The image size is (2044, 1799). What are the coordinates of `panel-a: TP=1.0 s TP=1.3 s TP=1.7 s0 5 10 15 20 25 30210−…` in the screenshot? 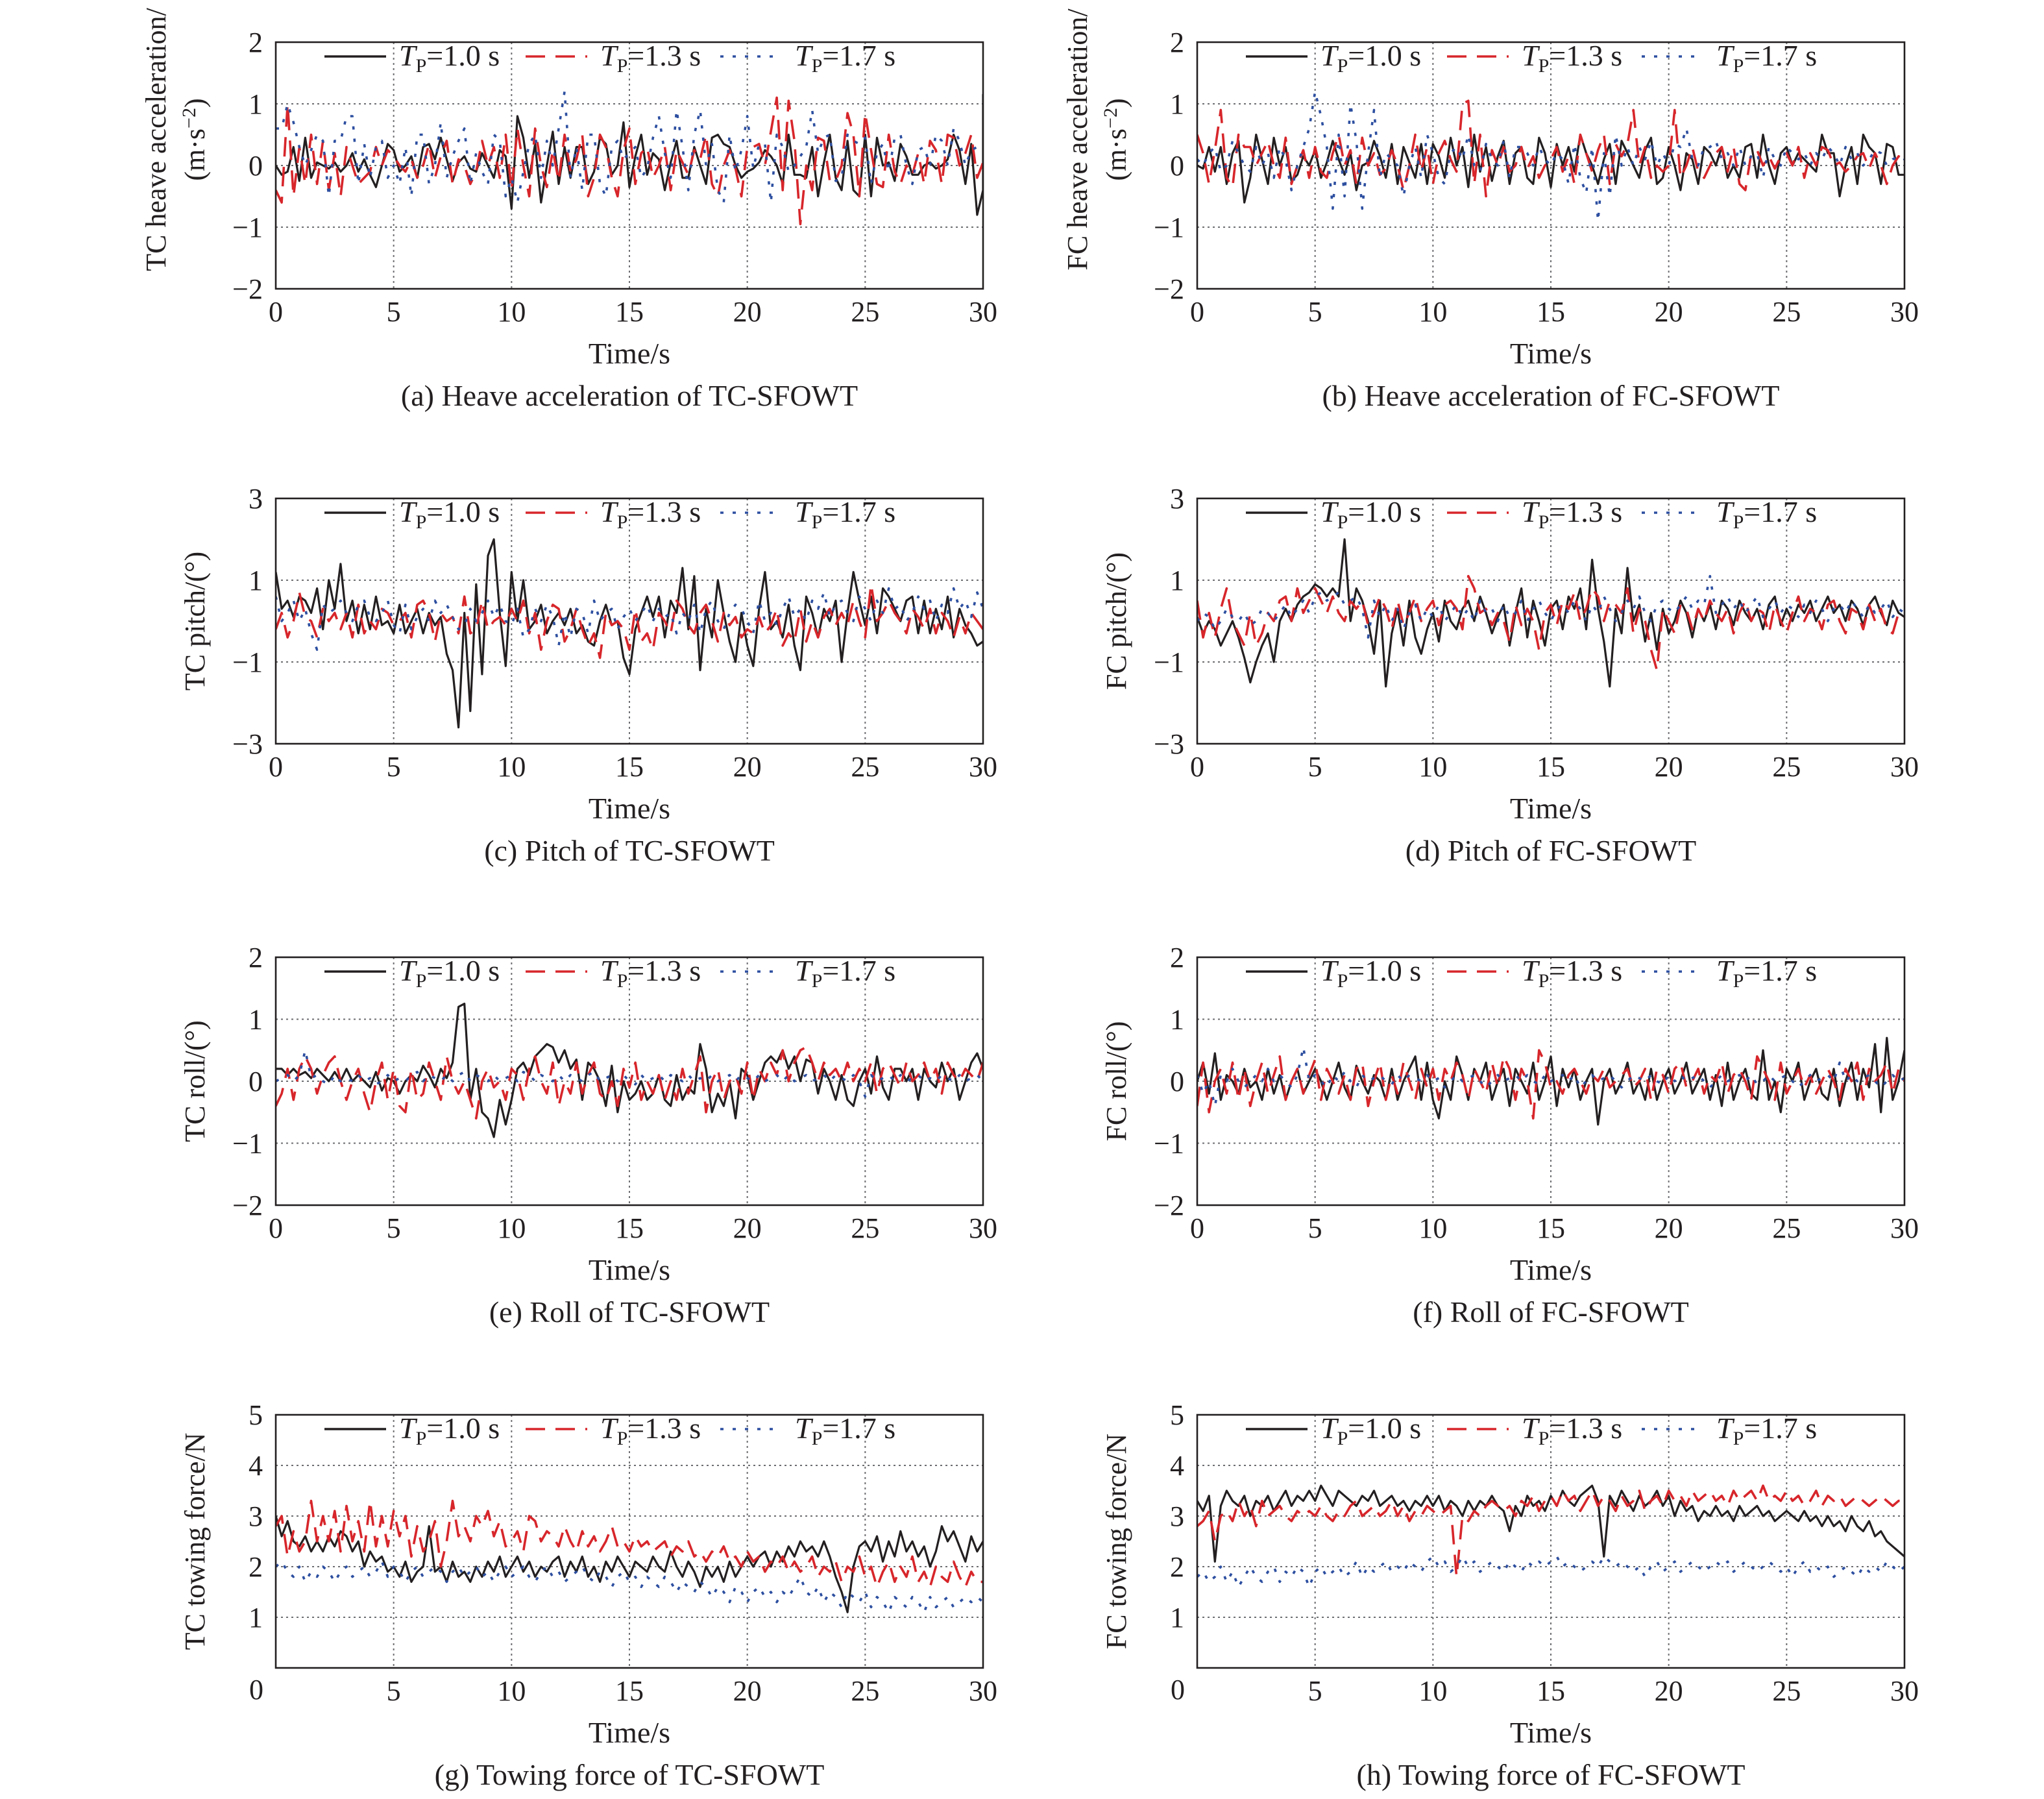 It's located at (568, 209).